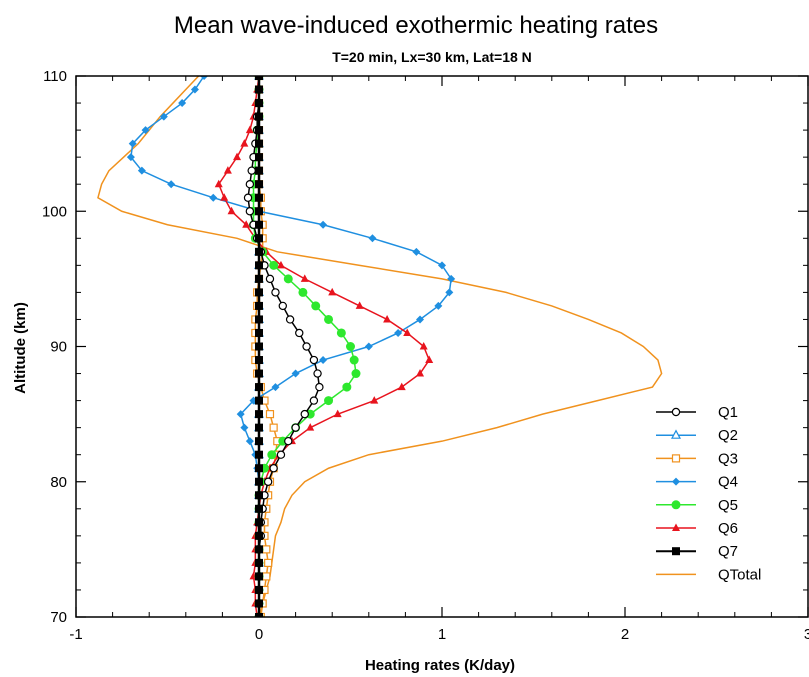 The image size is (809, 677). What do you see at coordinates (676, 434) in the screenshot?
I see `legend-marker-q2` at bounding box center [676, 434].